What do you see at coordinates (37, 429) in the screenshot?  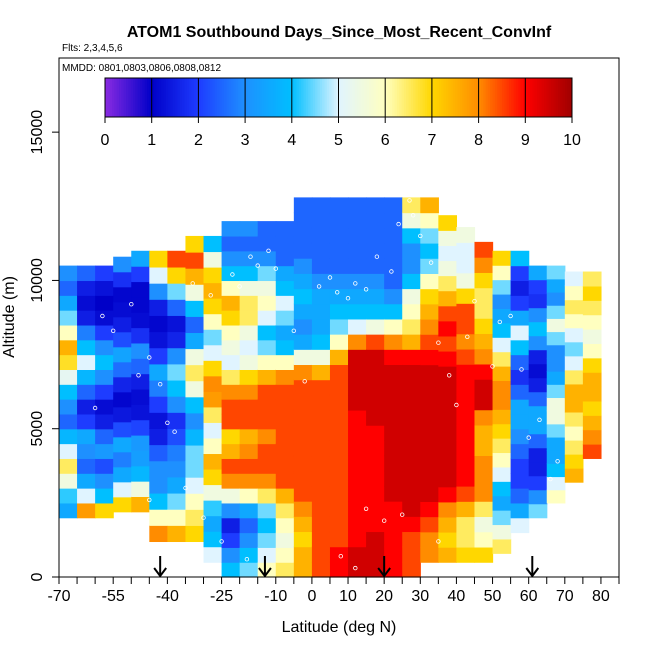 I see `y-tick-label: 5000` at bounding box center [37, 429].